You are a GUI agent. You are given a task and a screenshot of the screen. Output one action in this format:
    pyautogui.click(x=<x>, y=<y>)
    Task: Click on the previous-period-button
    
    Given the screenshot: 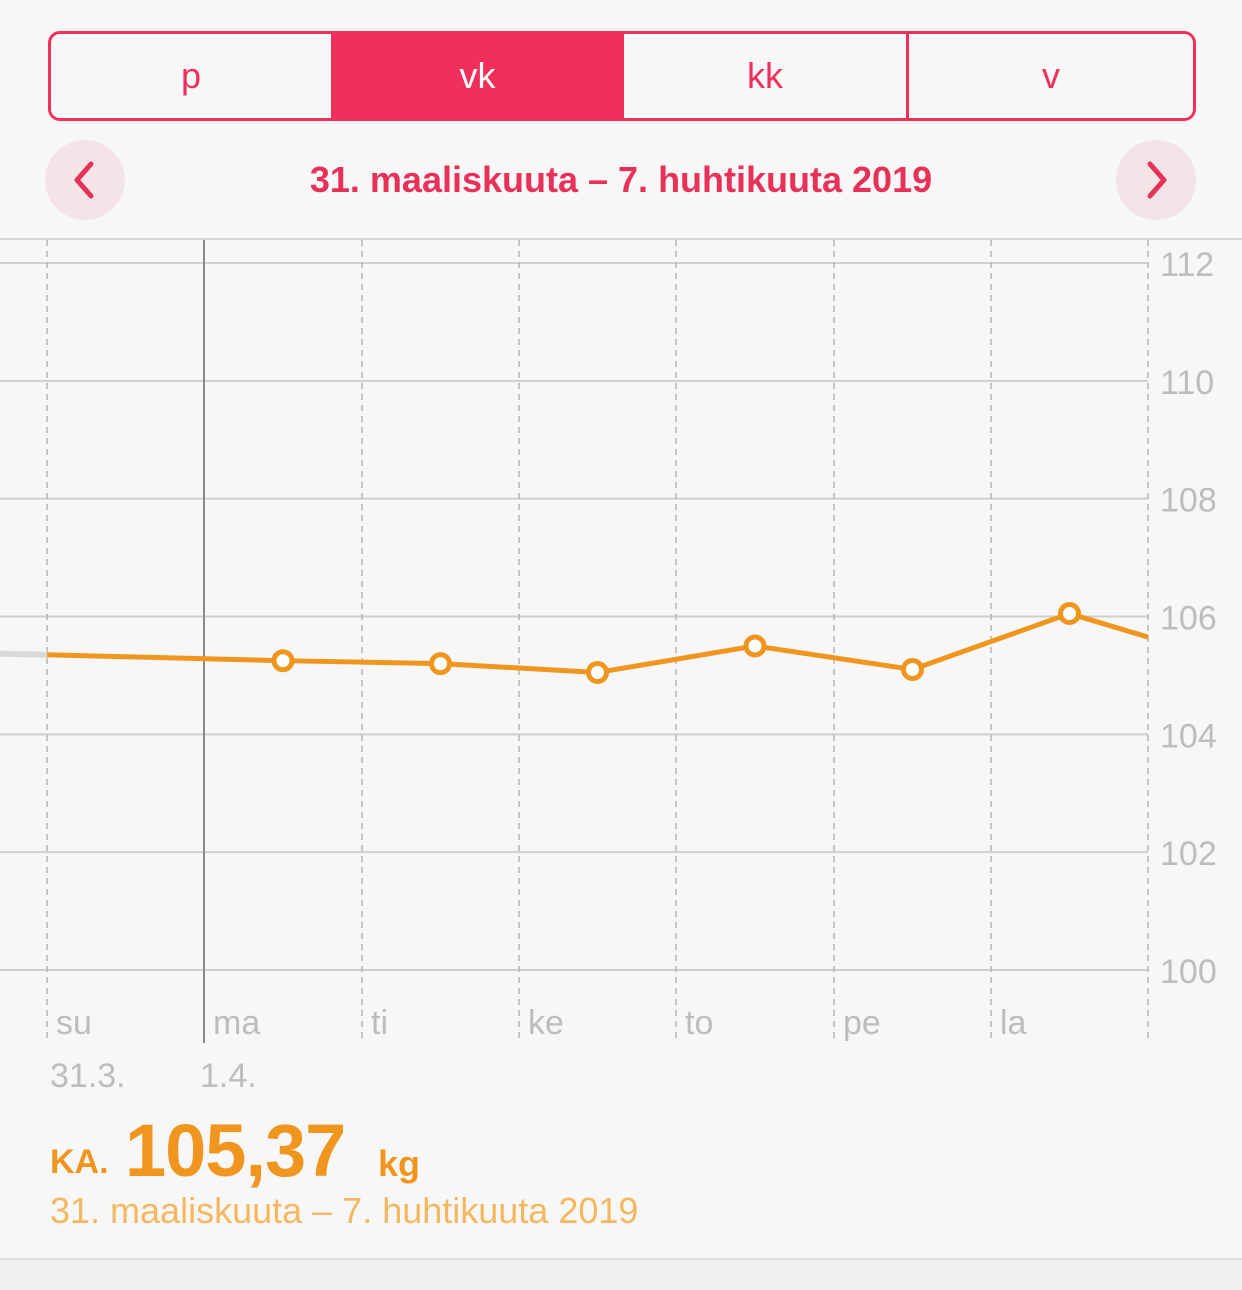 What is the action you would take?
    pyautogui.click(x=85, y=180)
    